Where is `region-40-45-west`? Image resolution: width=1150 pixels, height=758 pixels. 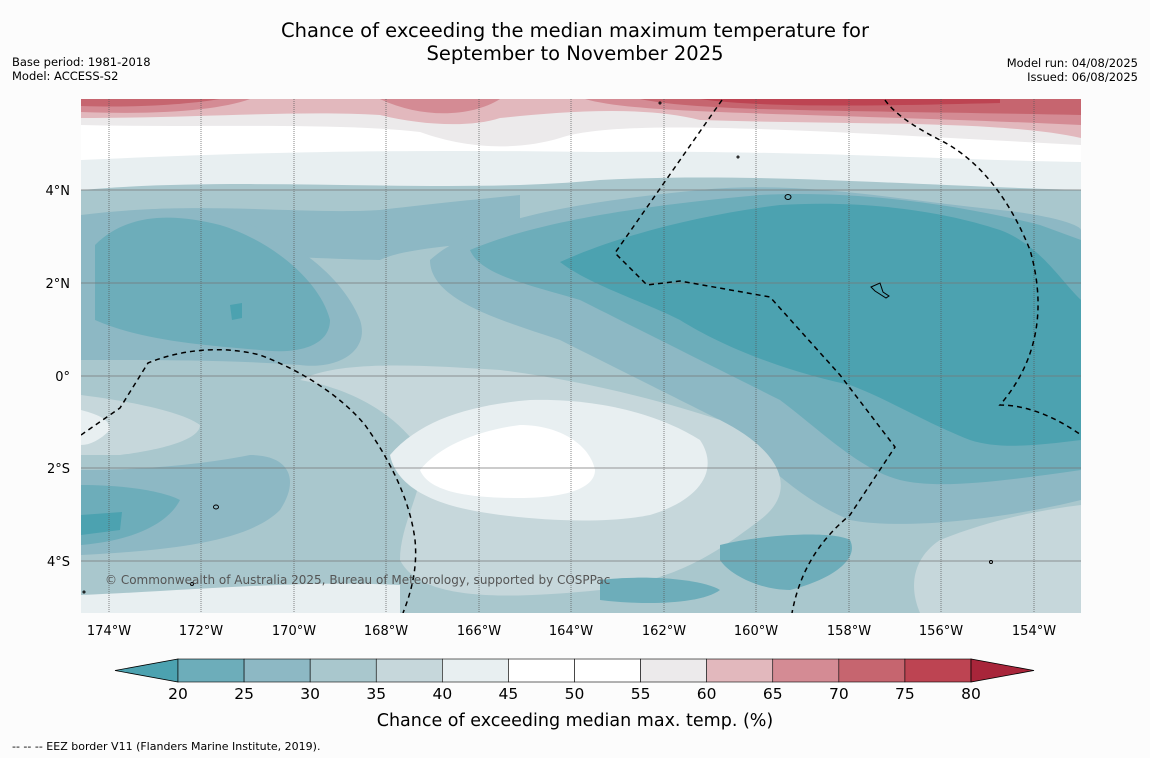 region-40-45-west is located at coordinates (95, 427).